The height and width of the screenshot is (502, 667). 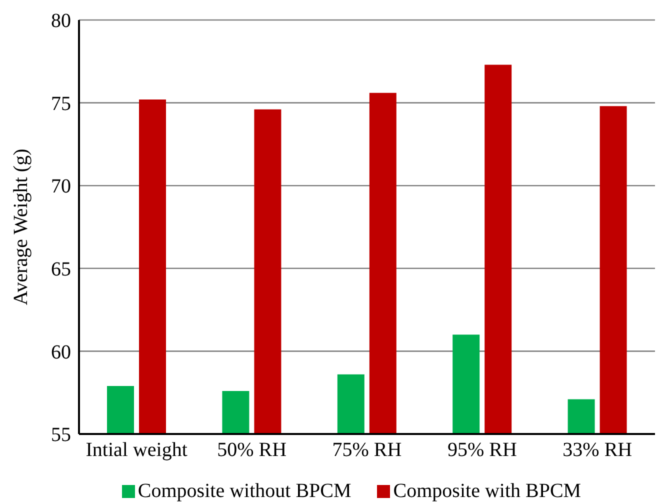 What do you see at coordinates (482, 450) in the screenshot?
I see `x-tick-label: 95% RH` at bounding box center [482, 450].